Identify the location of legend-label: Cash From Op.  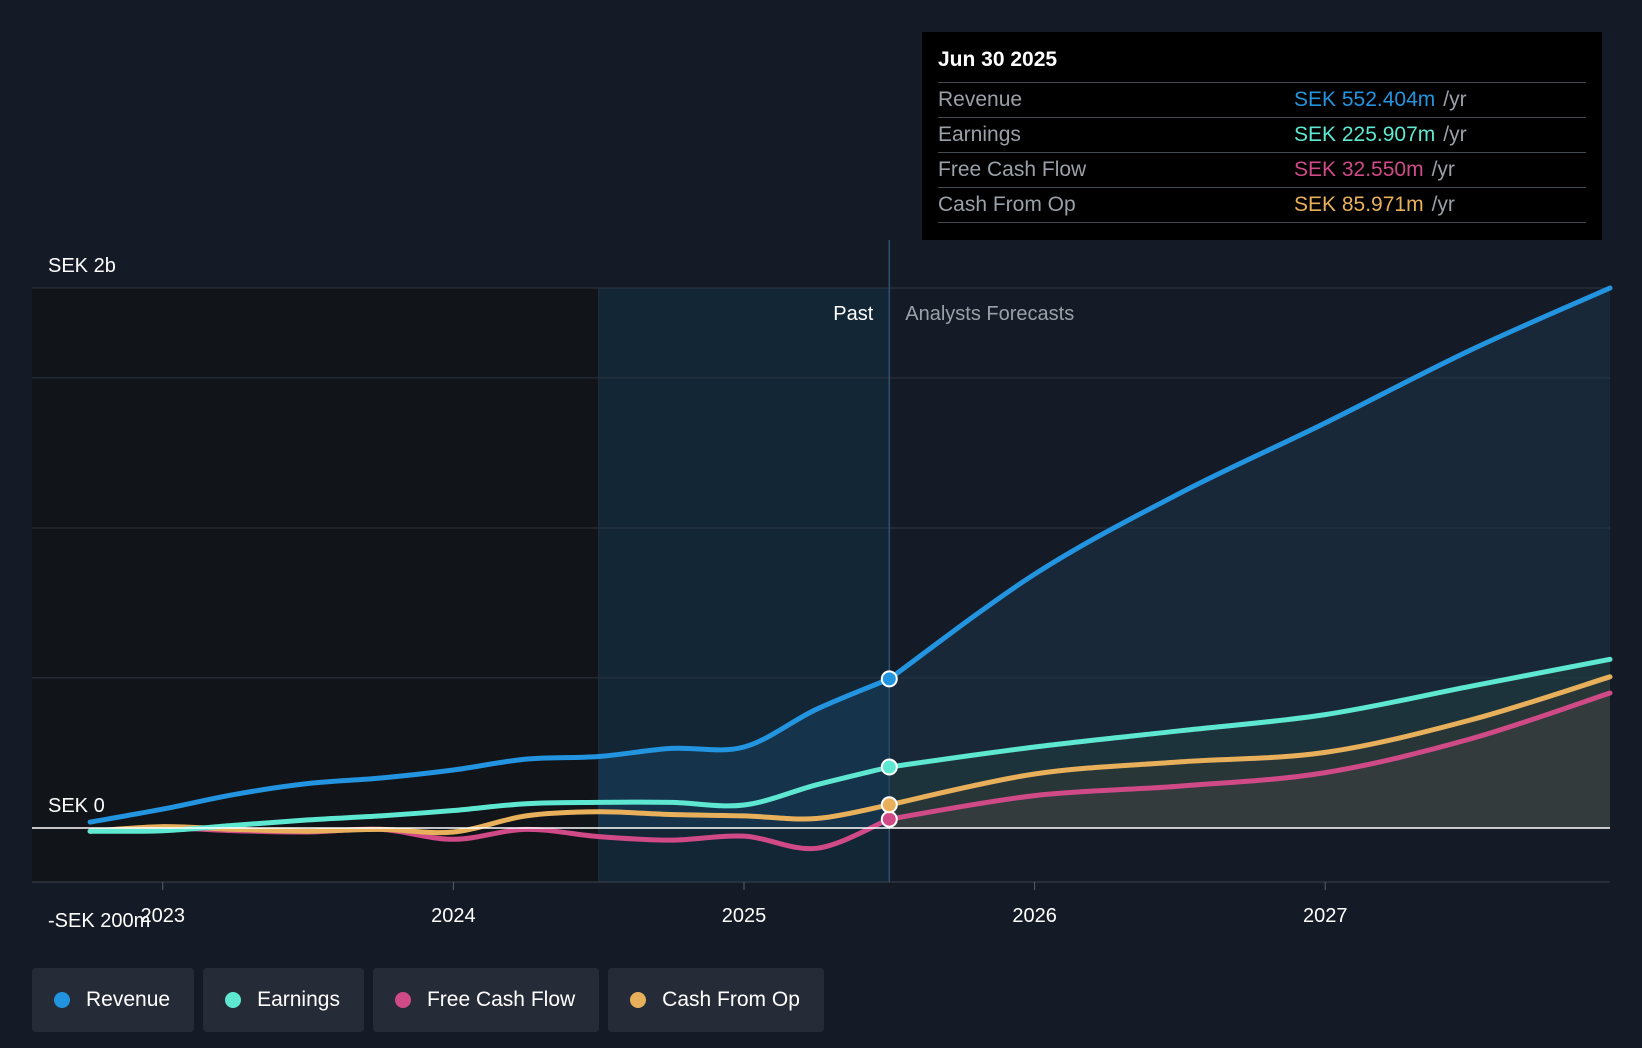
(731, 999).